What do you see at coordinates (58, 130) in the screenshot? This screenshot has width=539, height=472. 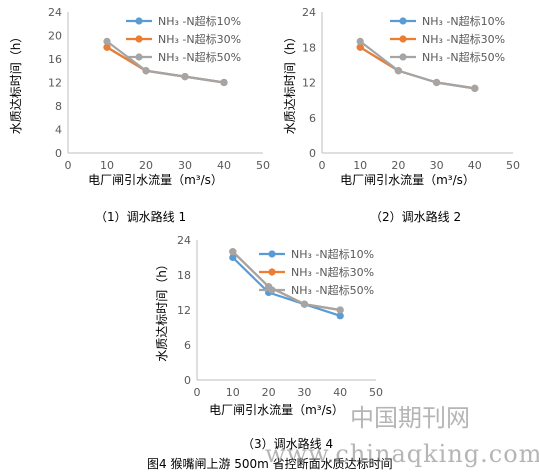 I see `y-tick-label: 4` at bounding box center [58, 130].